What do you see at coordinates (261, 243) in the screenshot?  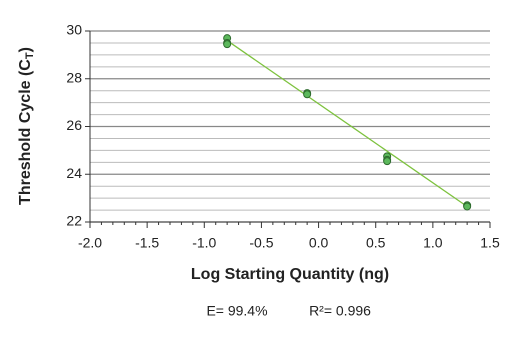 I see `x-tick-label: -0.5` at bounding box center [261, 243].